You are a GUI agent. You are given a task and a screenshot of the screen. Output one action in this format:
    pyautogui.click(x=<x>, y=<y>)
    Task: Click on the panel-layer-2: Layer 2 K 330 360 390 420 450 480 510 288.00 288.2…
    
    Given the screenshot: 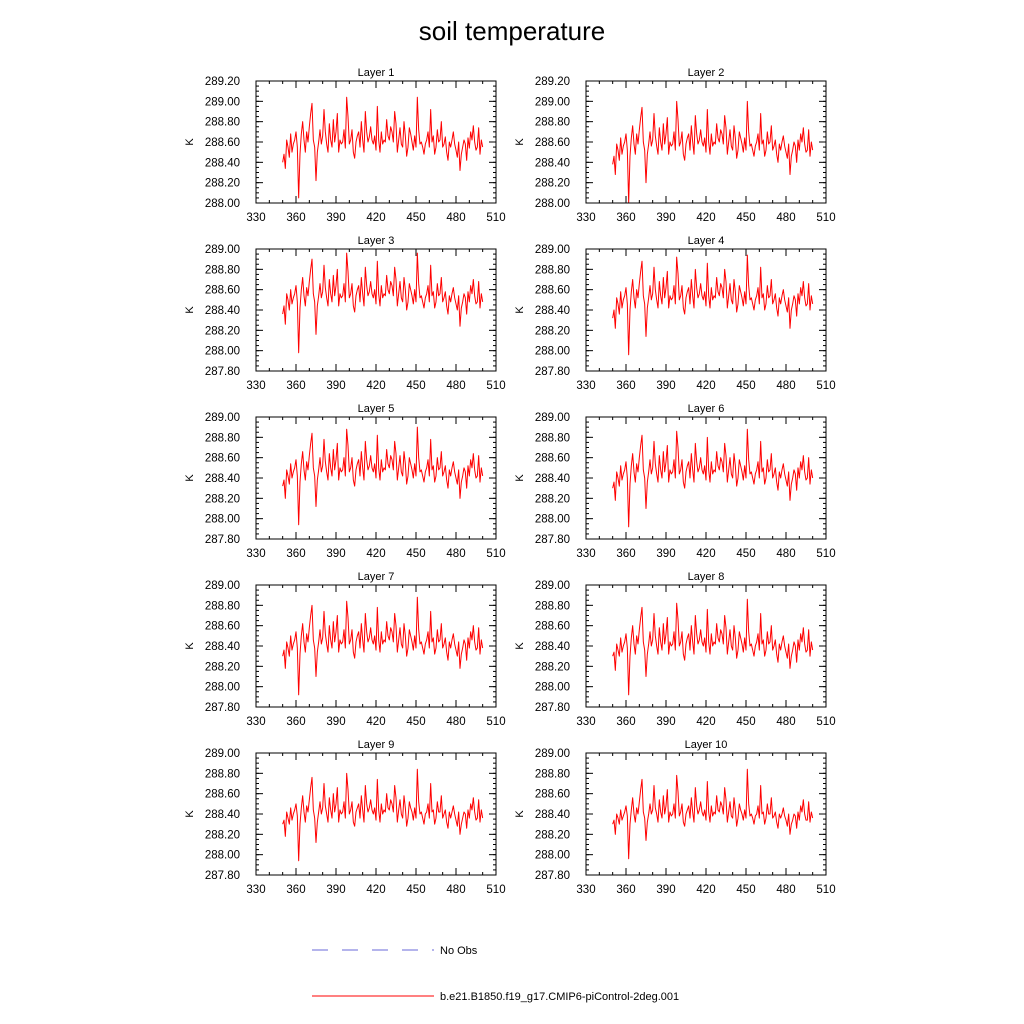 What is the action you would take?
    pyautogui.click(x=675, y=145)
    